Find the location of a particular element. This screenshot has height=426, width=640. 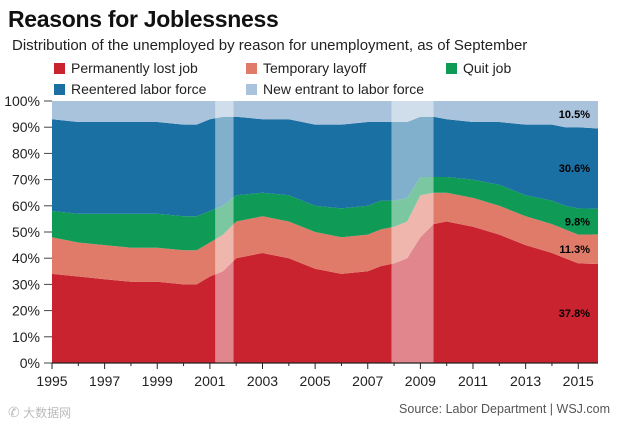

y-tick-label: 100% is located at coordinates (22, 101).